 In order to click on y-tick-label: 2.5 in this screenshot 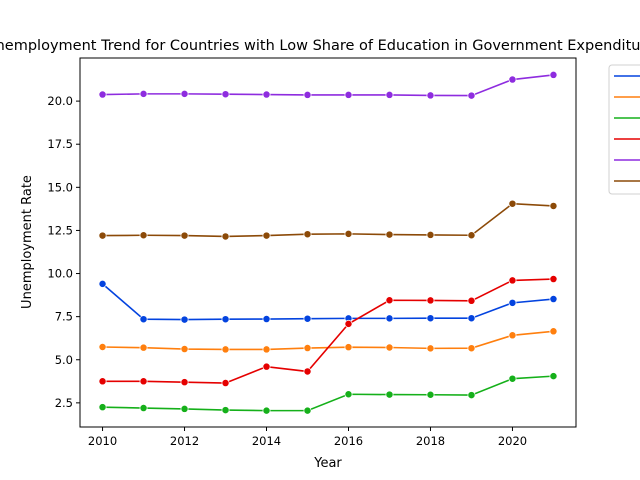, I will do `click(64, 403)`.